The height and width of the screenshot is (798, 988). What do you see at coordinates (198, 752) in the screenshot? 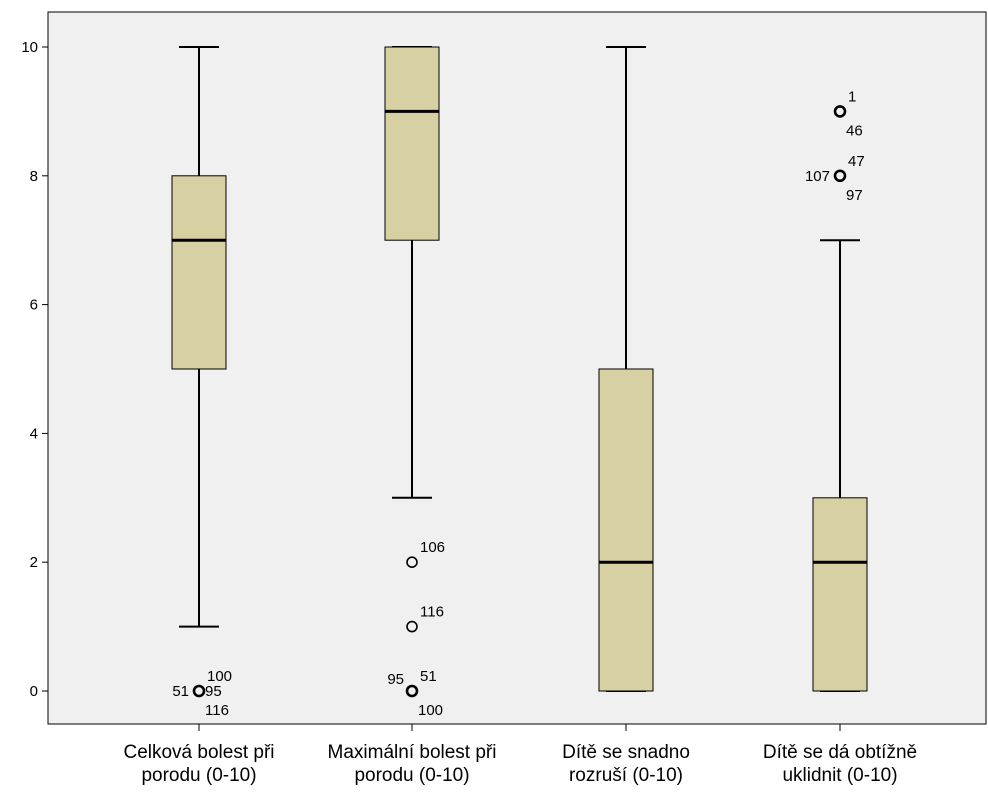
I see `x-tick-label: Celková bolest při` at bounding box center [198, 752].